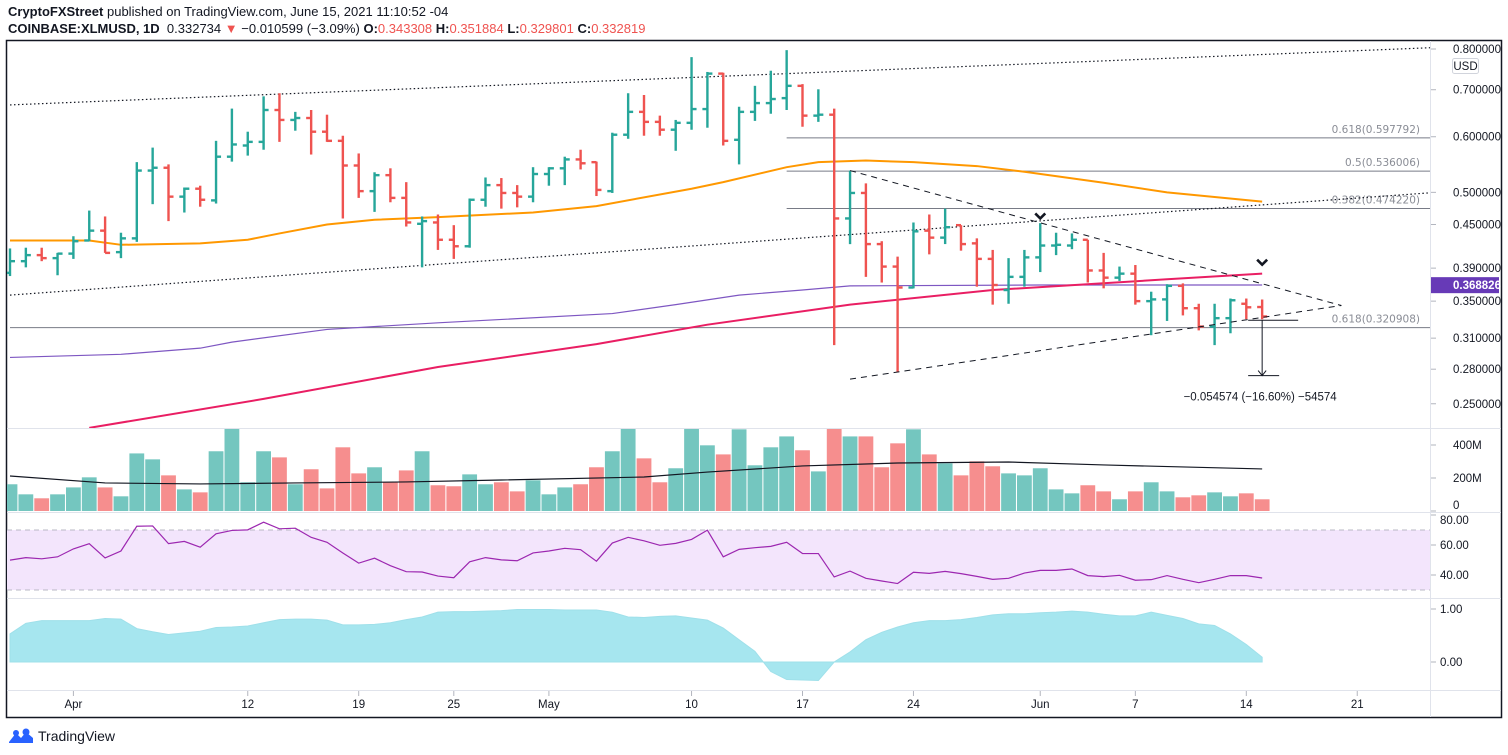 The height and width of the screenshot is (755, 1508). I want to click on triangle-trendline, so click(1095, 238).